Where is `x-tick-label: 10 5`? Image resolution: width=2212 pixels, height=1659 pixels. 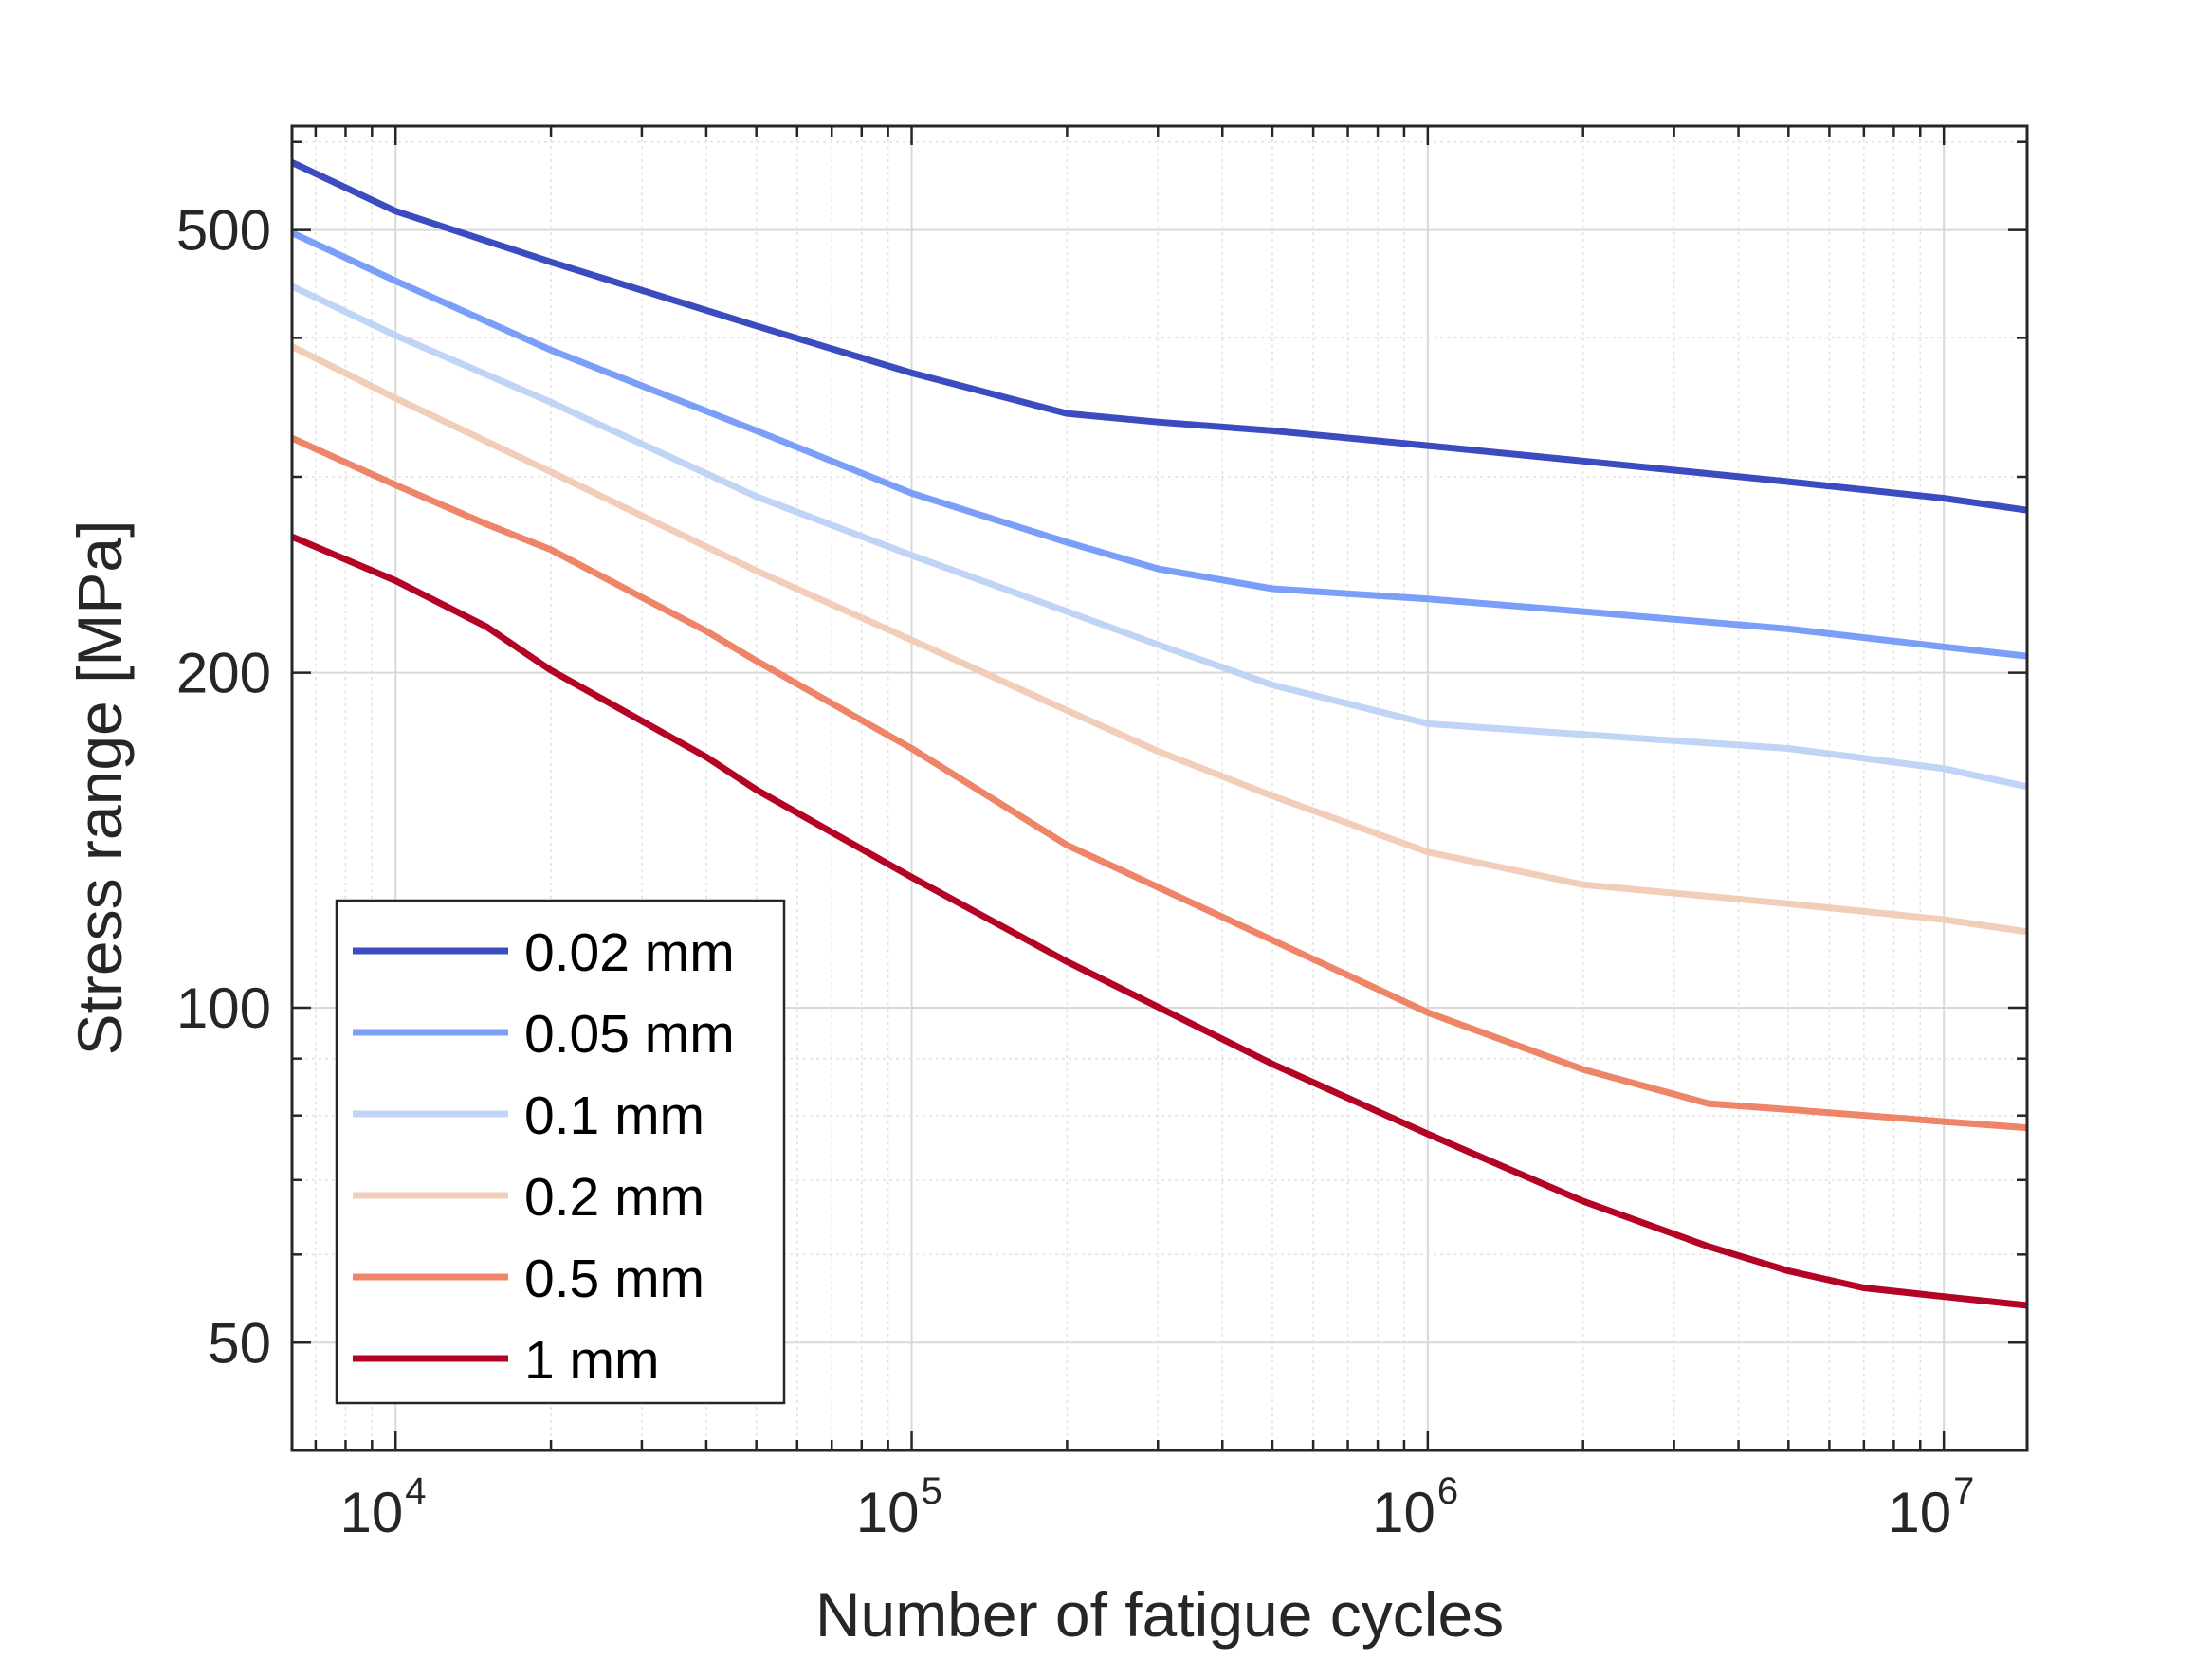 x-tick-label: 10 5 is located at coordinates (899, 1507).